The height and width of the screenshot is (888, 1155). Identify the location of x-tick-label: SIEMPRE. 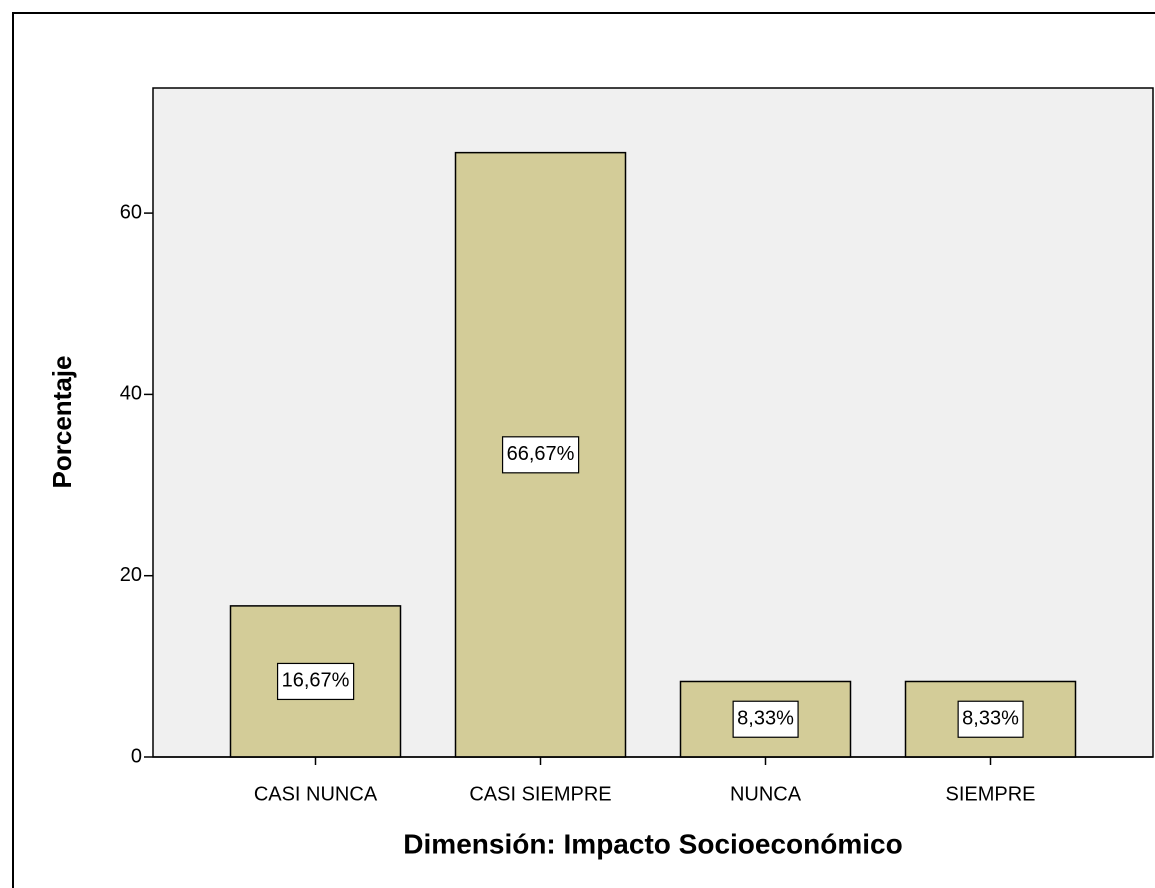
(990, 794).